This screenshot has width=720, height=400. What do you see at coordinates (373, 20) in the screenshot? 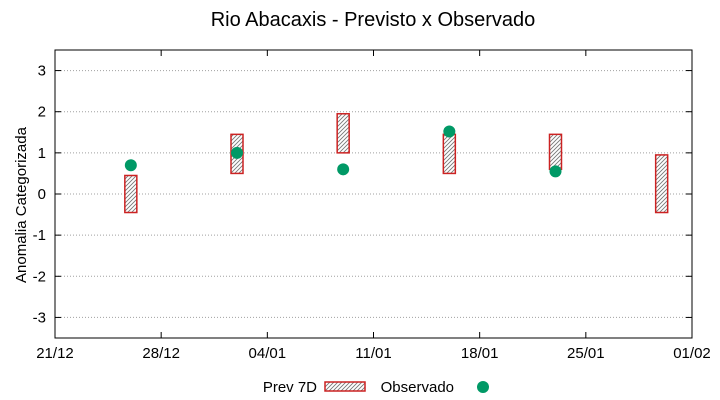
I see `chart-title: Rio Abacaxis - Previsto x Observado` at bounding box center [373, 20].